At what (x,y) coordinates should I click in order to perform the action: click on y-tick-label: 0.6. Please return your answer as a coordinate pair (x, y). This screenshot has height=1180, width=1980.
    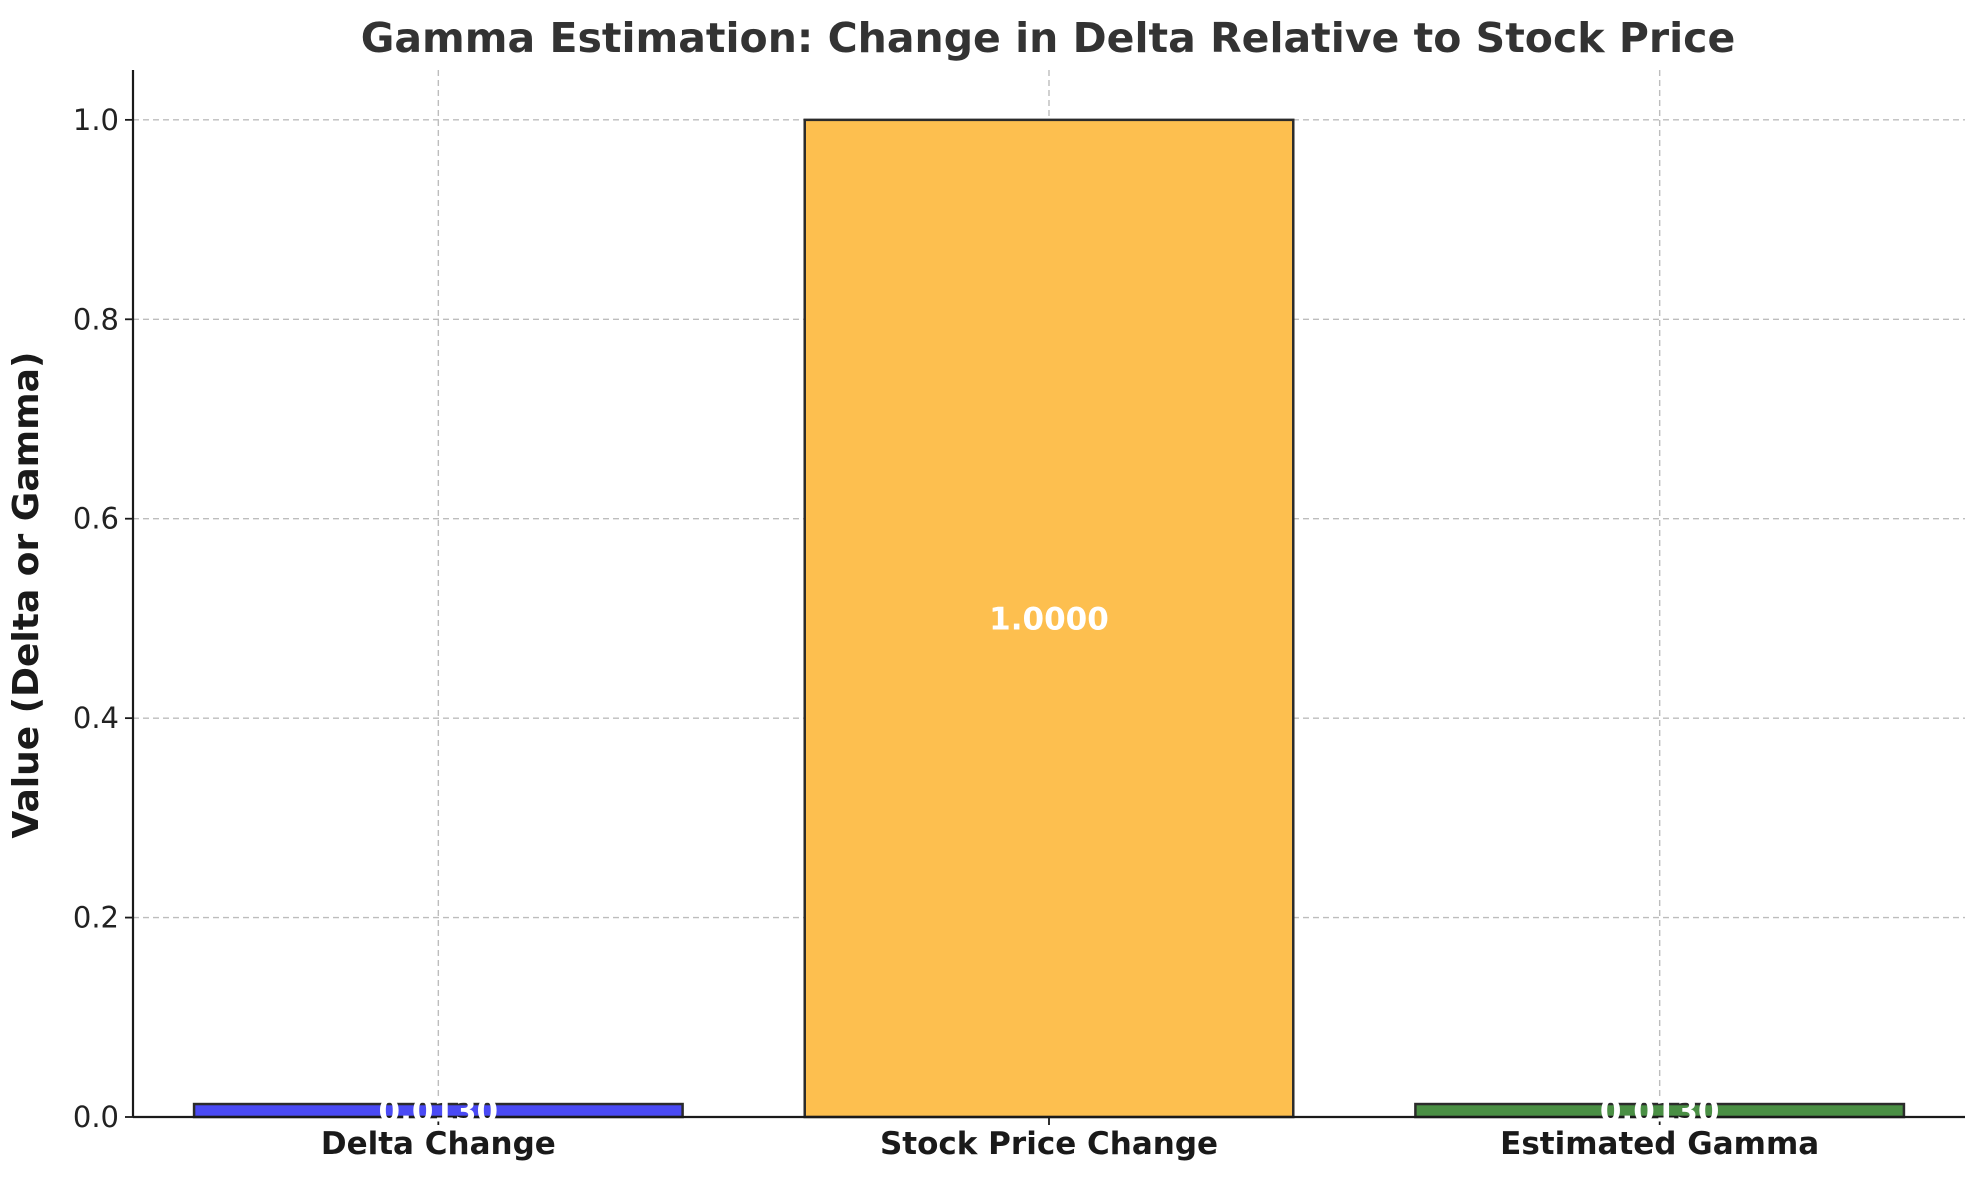
    Looking at the image, I should click on (96, 519).